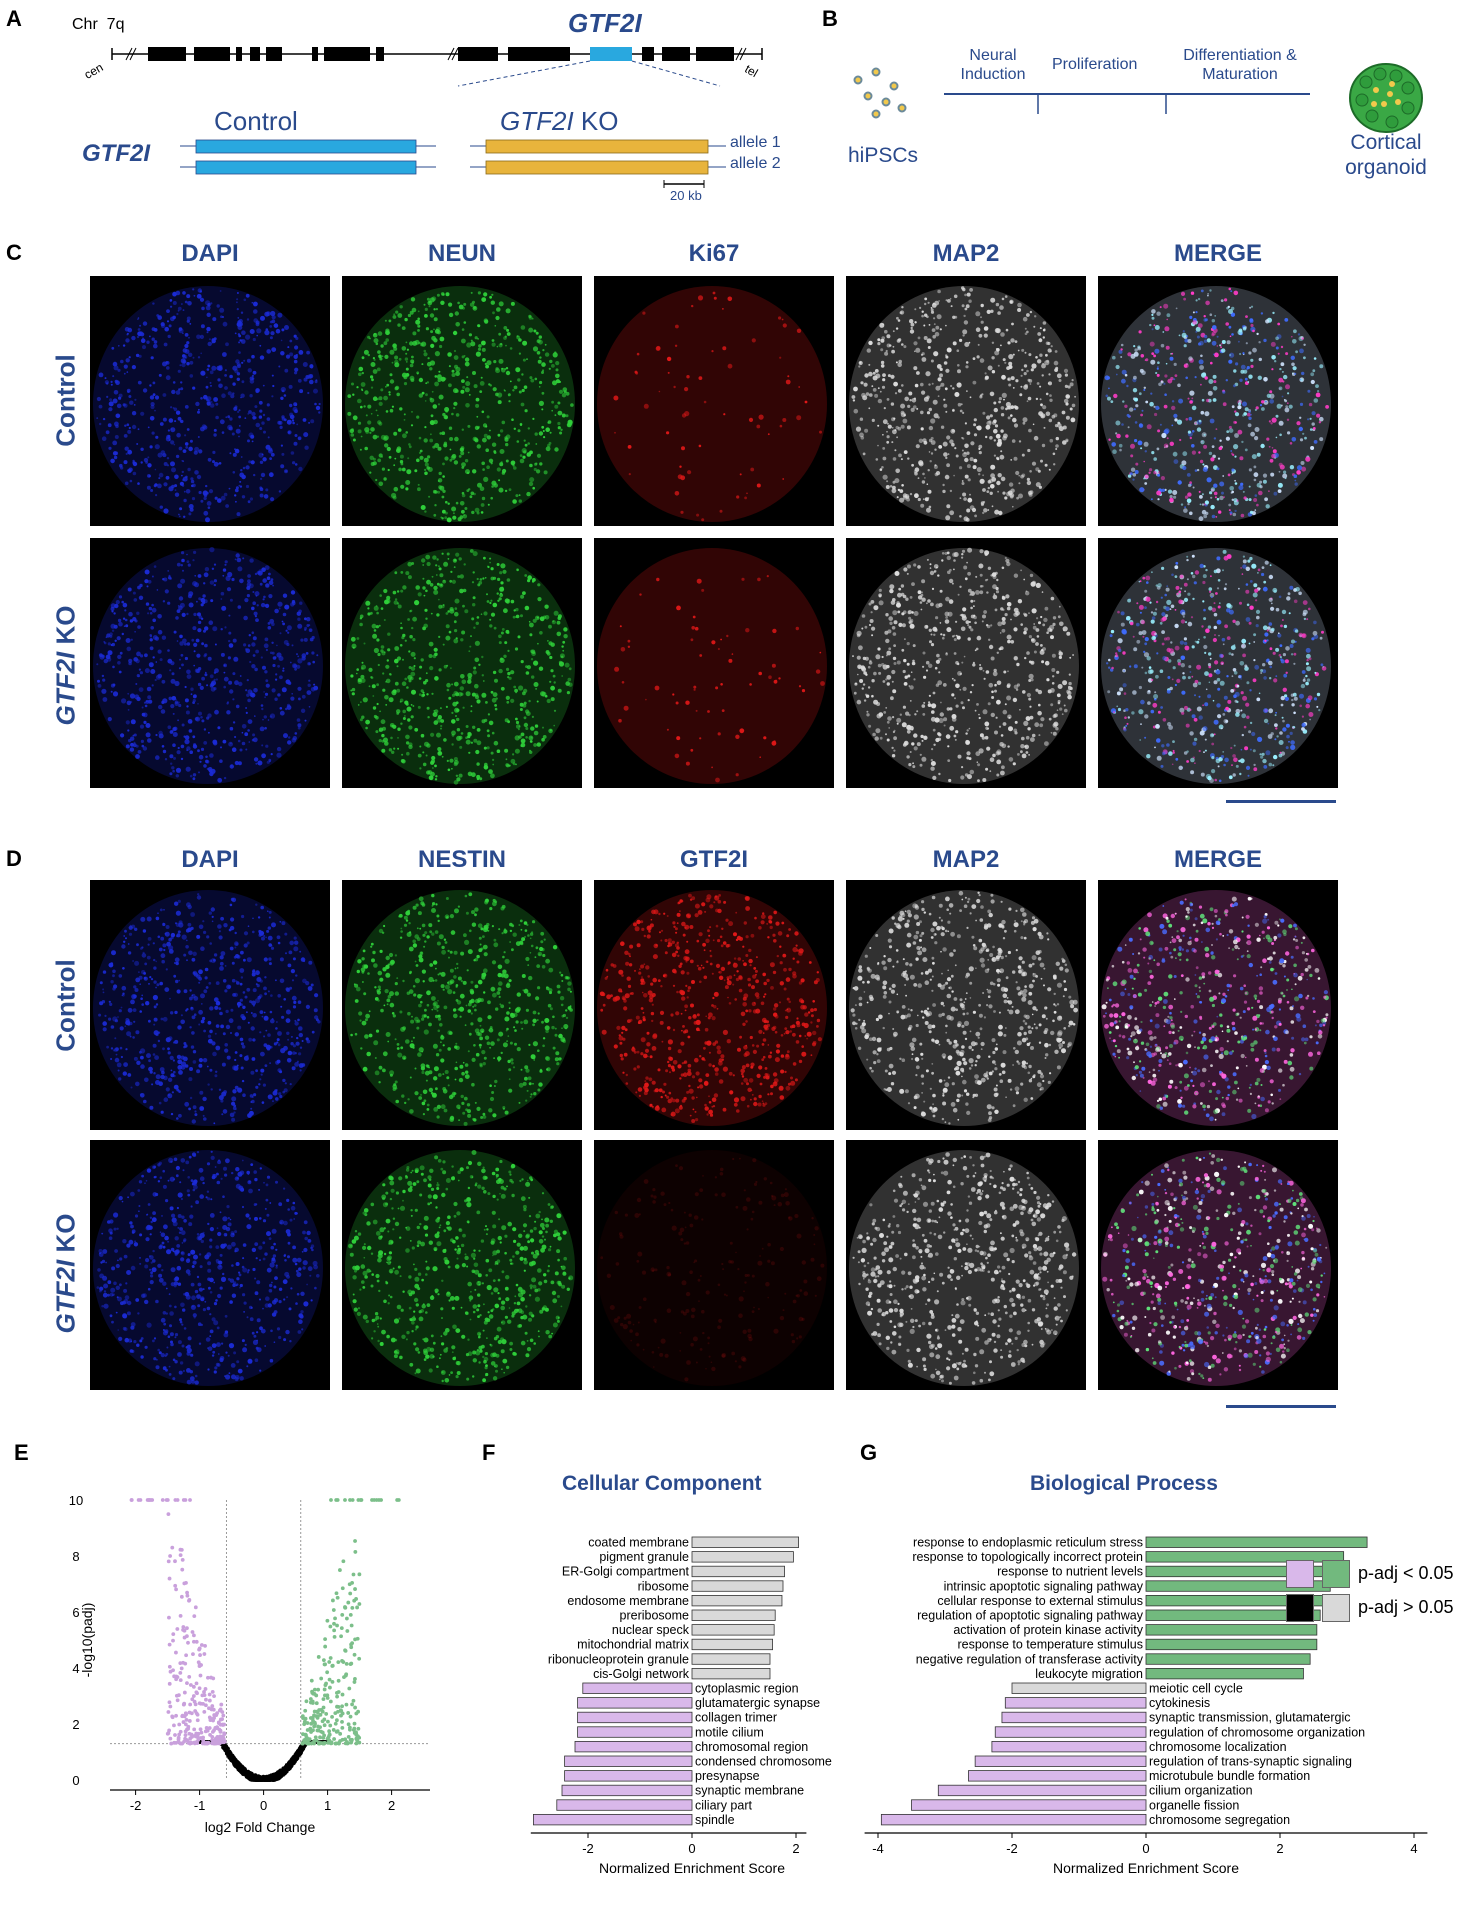 The width and height of the screenshot is (1483, 1920). Describe the element at coordinates (75, 1780) in the screenshot. I see `y-tick-label: 0` at that location.